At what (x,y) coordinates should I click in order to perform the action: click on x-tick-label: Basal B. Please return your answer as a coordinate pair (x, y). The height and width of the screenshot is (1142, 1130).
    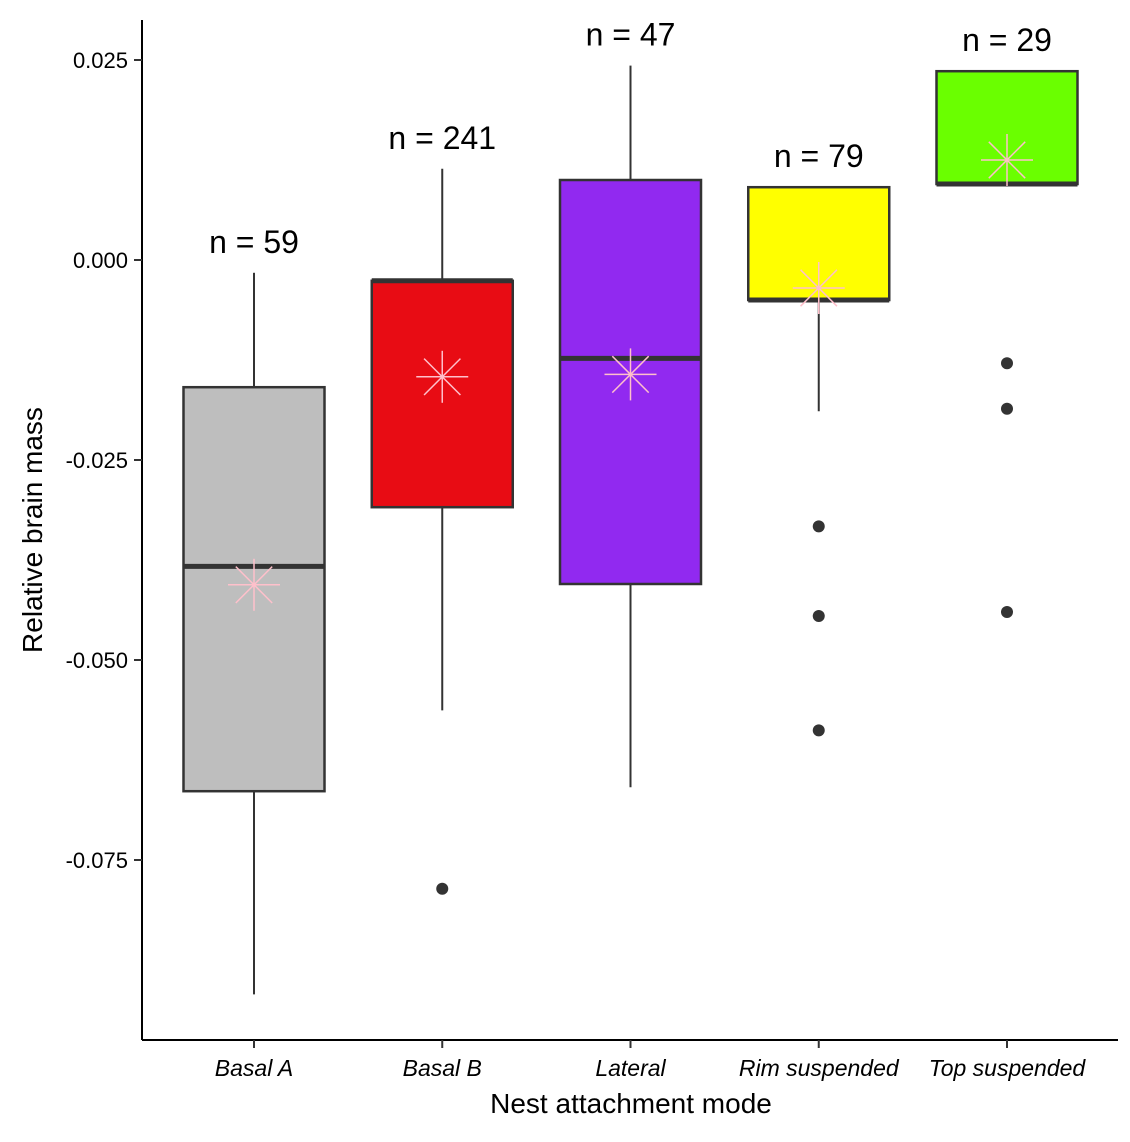
    Looking at the image, I should click on (442, 1068).